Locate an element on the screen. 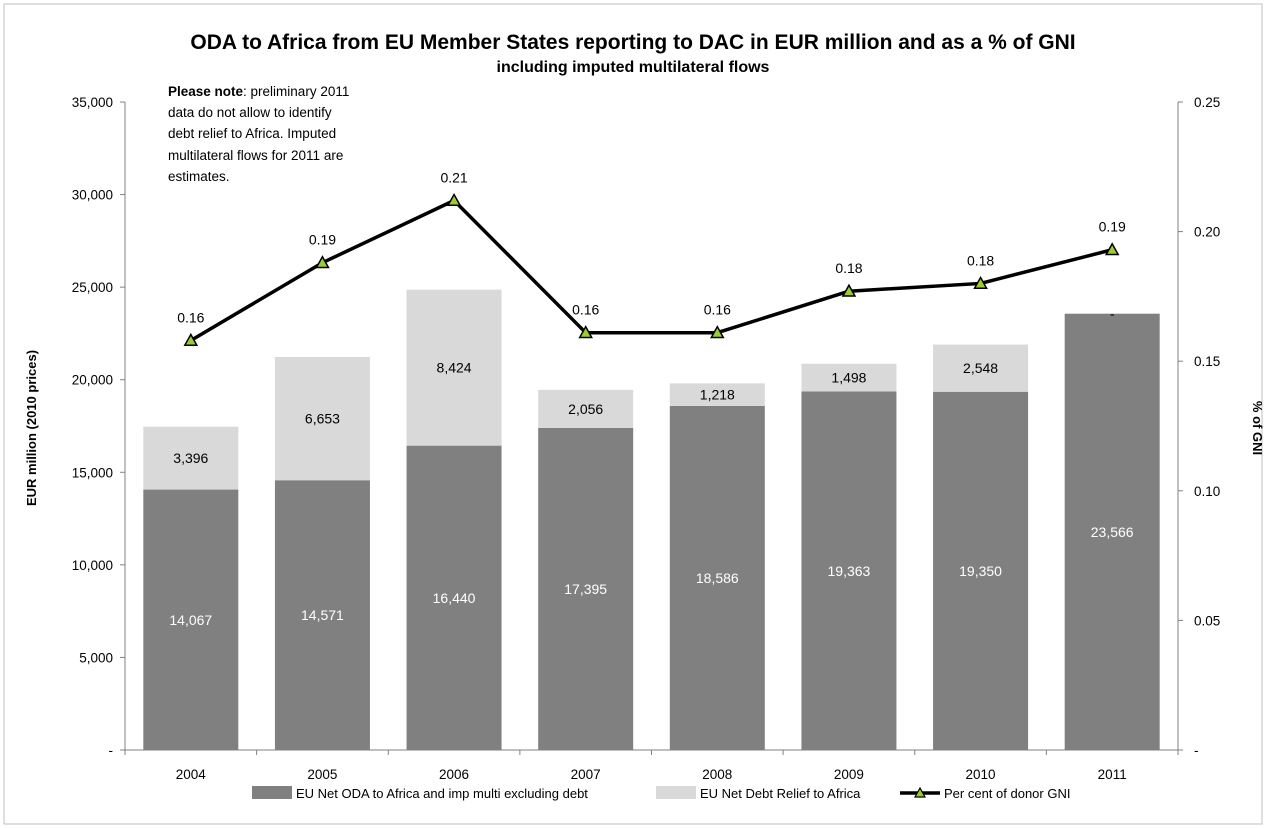  bar-oda-label: 14,571 is located at coordinates (322, 615).